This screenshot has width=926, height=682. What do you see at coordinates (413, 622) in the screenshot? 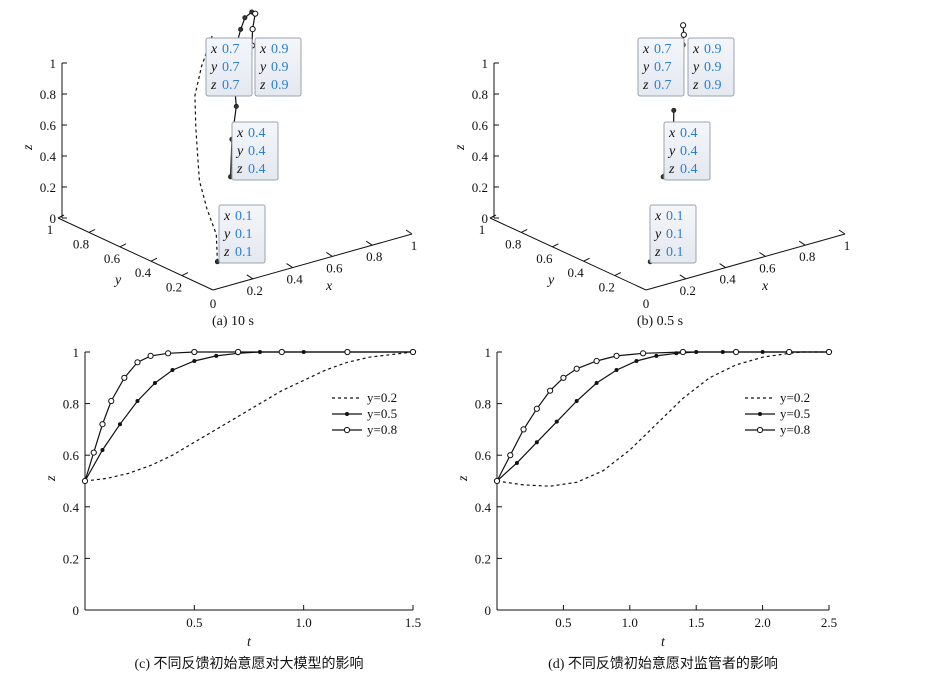
I see `x-tick-label: 1.5` at bounding box center [413, 622].